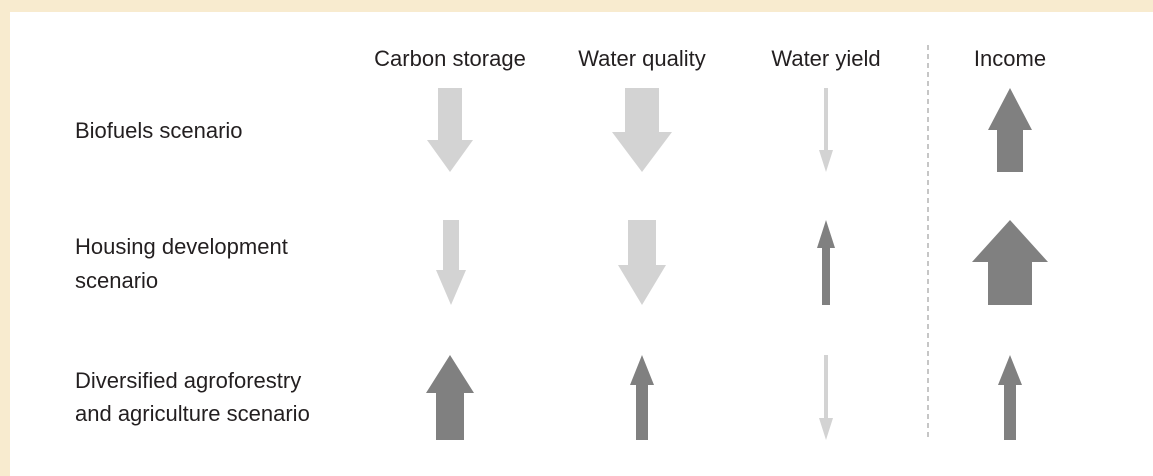 The image size is (1153, 476). I want to click on column-header: Water yield, so click(825, 58).